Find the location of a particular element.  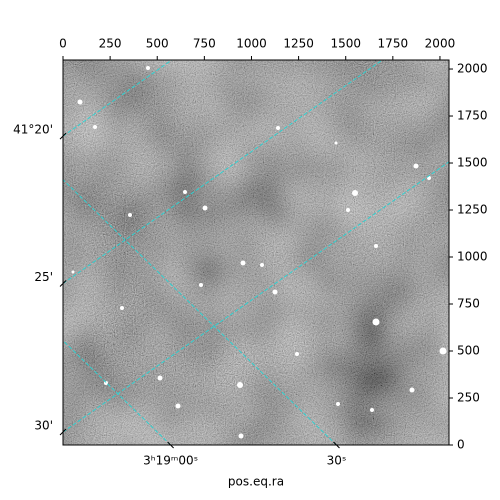

y-tick-label: 1500 is located at coordinates (472, 163).